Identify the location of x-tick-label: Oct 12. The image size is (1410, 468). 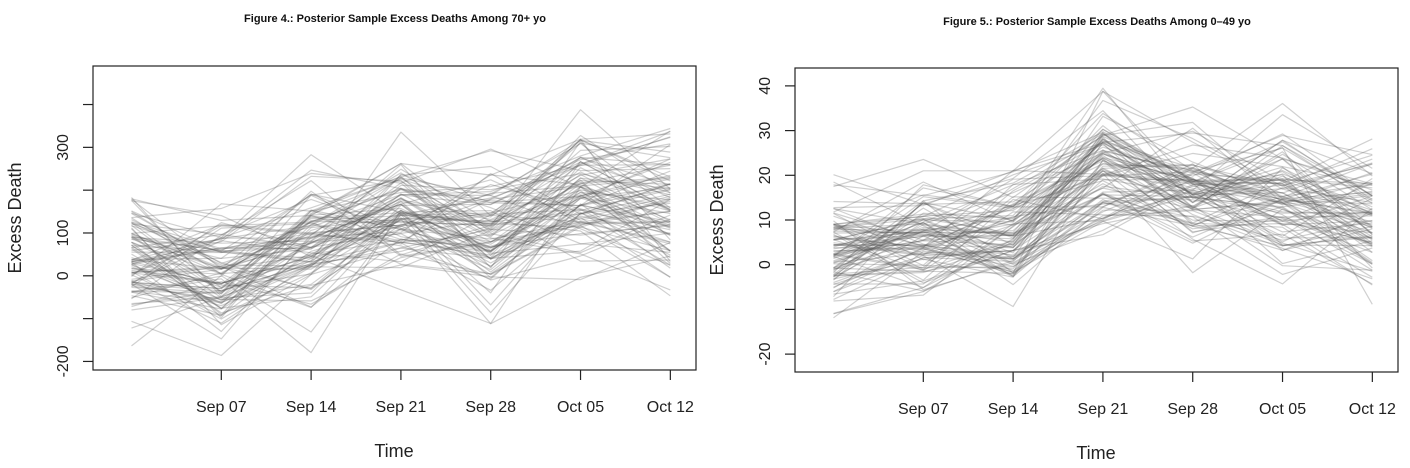
(670, 407).